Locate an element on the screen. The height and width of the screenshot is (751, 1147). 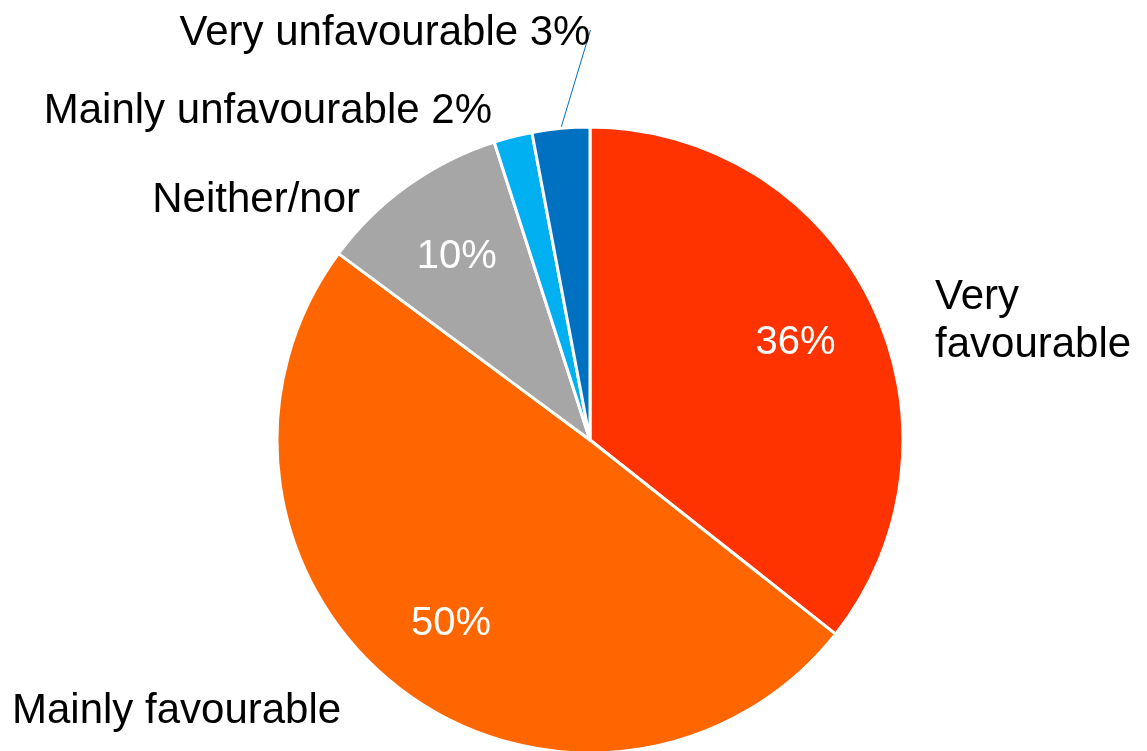
slice-label: Mainly favourable is located at coordinates (177, 708).